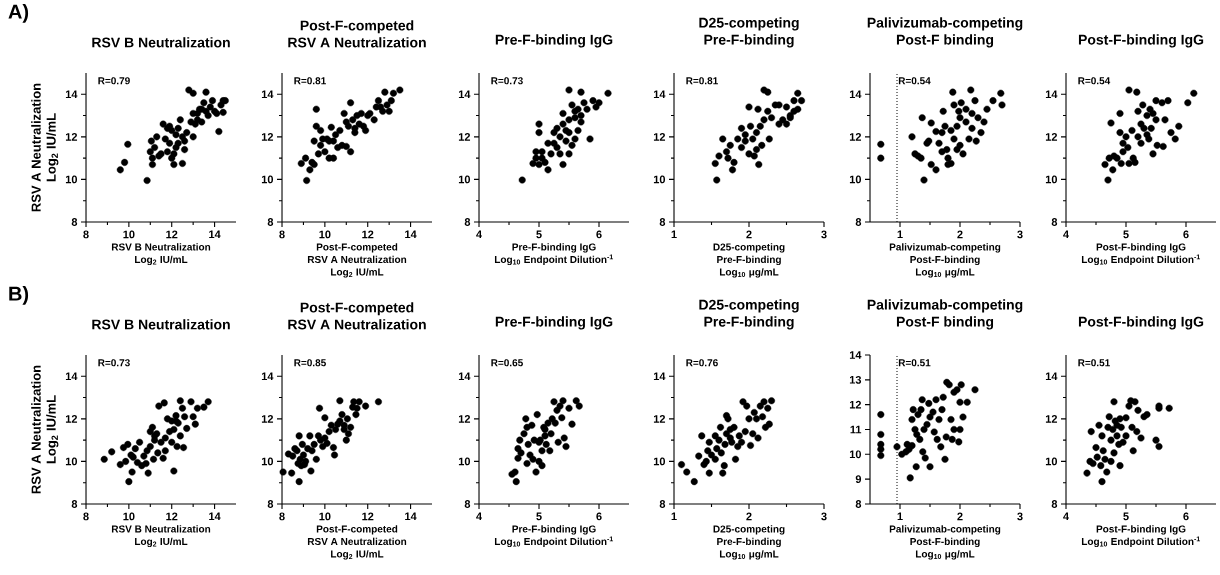  Describe the element at coordinates (19, 295) in the screenshot. I see `text: B)` at that location.